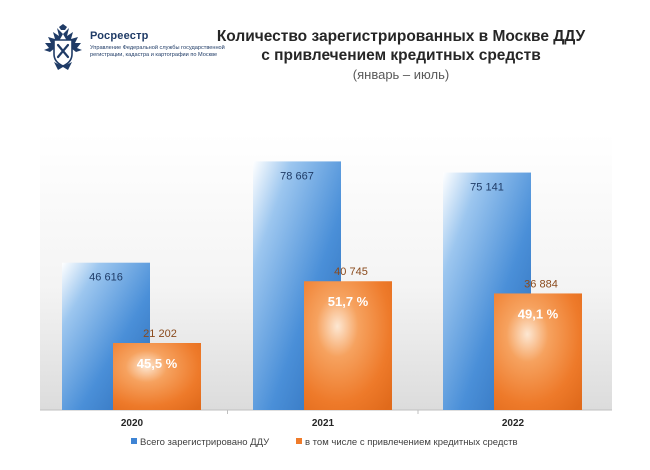  Describe the element at coordinates (538, 313) in the screenshot. I see `share-label-2022: 49,1 %` at that location.